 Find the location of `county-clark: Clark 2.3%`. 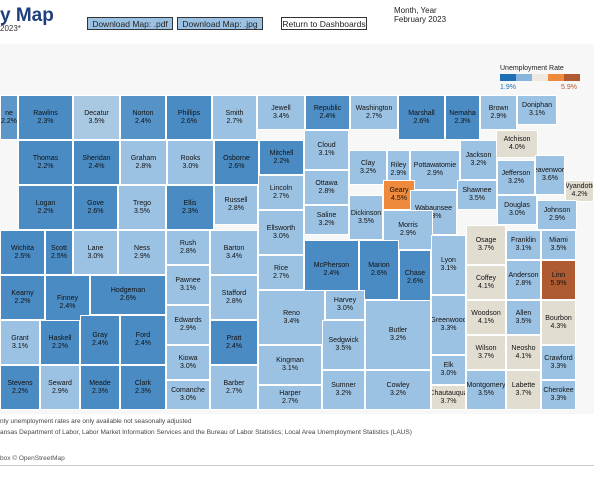

county-clark: Clark 2.3% is located at coordinates (143, 387).